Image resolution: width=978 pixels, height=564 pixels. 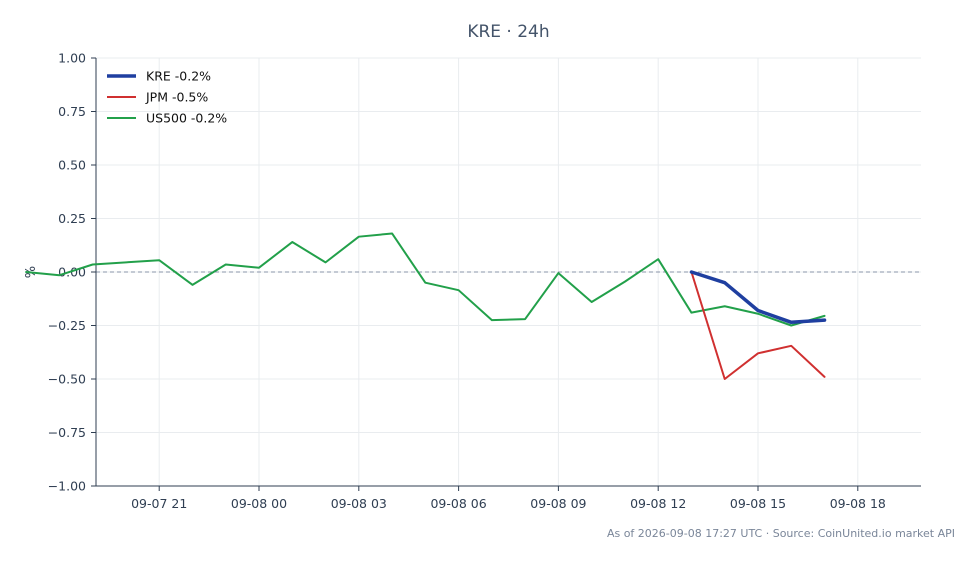 I want to click on chart-title: KRE · 24h, so click(x=508, y=32).